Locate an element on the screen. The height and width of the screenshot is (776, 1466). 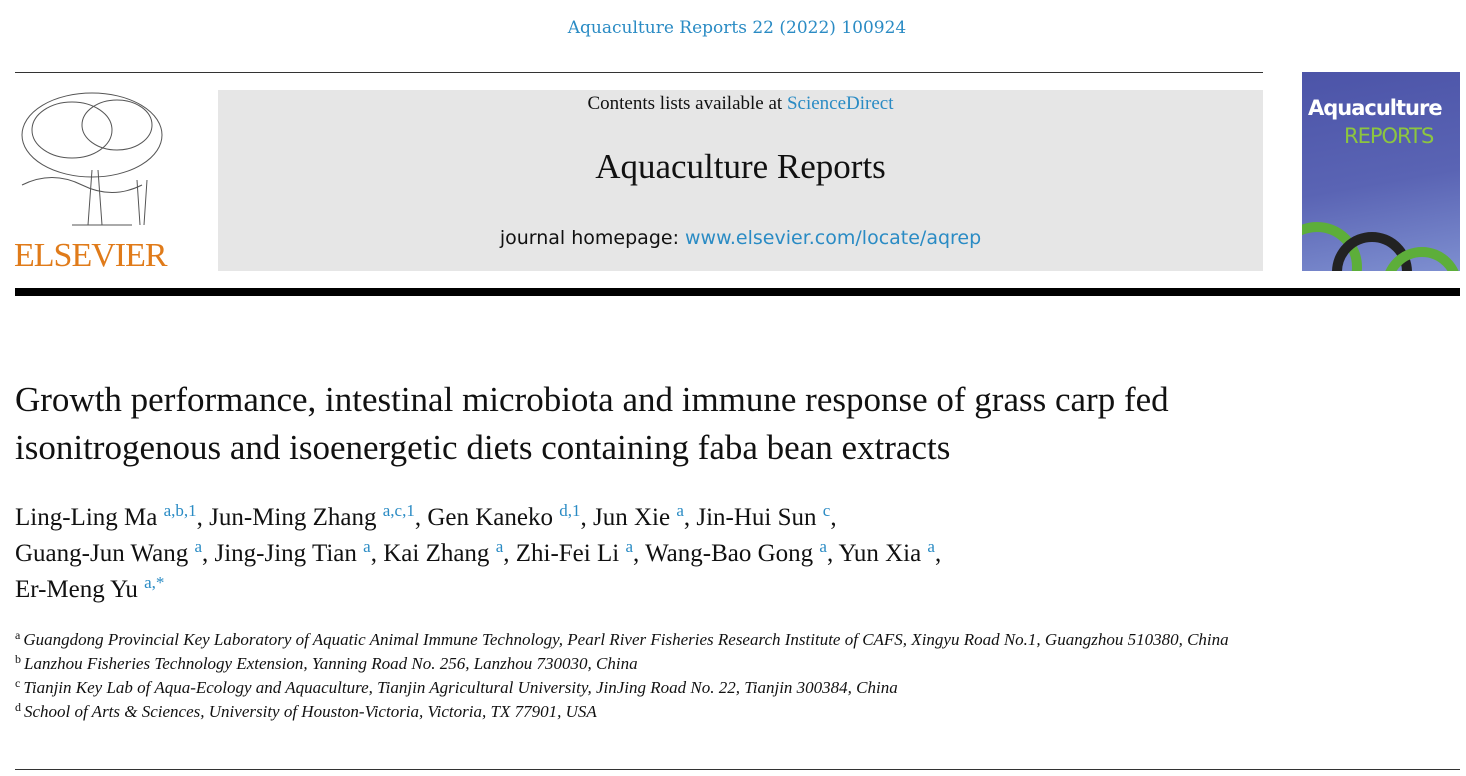
author: Zhi-Fei Li a is located at coordinates (574, 552).